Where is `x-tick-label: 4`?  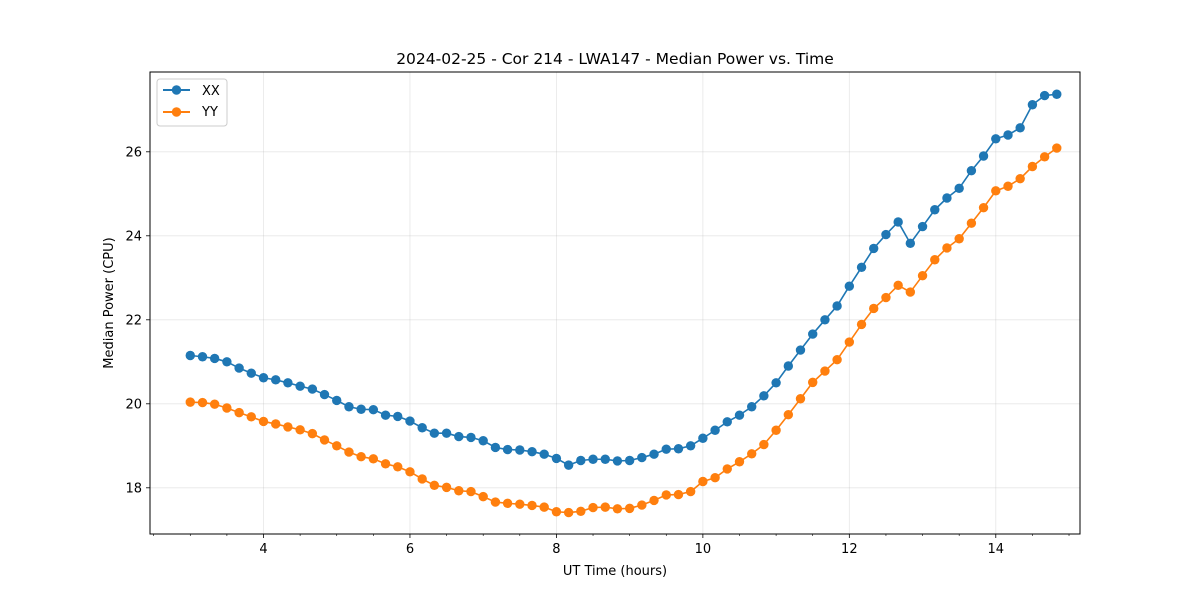 x-tick-label: 4 is located at coordinates (263, 549).